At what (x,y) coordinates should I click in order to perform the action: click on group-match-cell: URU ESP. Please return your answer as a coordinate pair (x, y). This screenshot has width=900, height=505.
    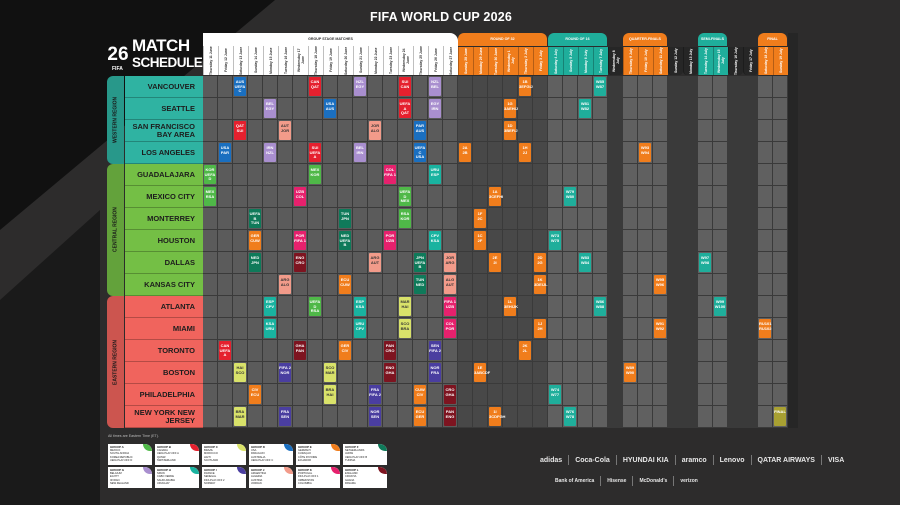
    Looking at the image, I should click on (435, 174).